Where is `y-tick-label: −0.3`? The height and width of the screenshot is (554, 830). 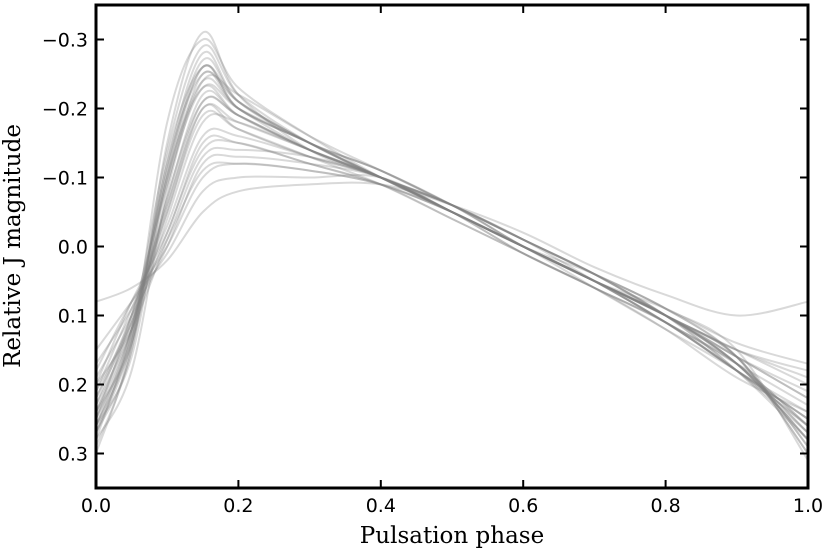
y-tick-label: −0.3 is located at coordinates (65, 41).